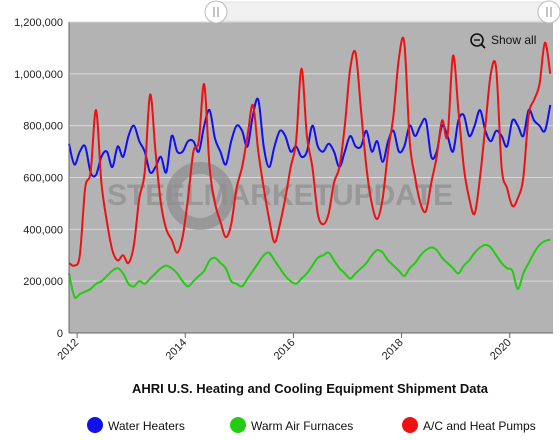  What do you see at coordinates (483, 46) in the screenshot?
I see `zoom-out-handle` at bounding box center [483, 46].